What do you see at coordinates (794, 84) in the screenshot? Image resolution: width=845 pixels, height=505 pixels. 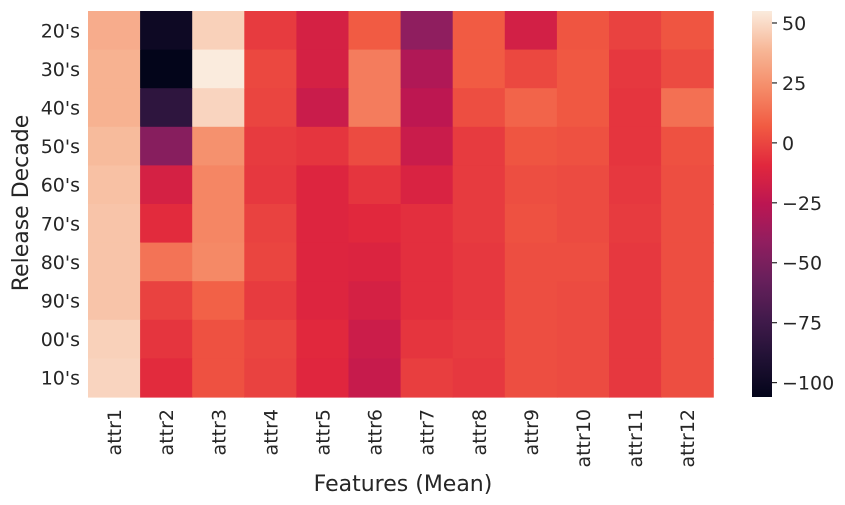 I see `colorbar-tick-label: 25` at bounding box center [794, 84].